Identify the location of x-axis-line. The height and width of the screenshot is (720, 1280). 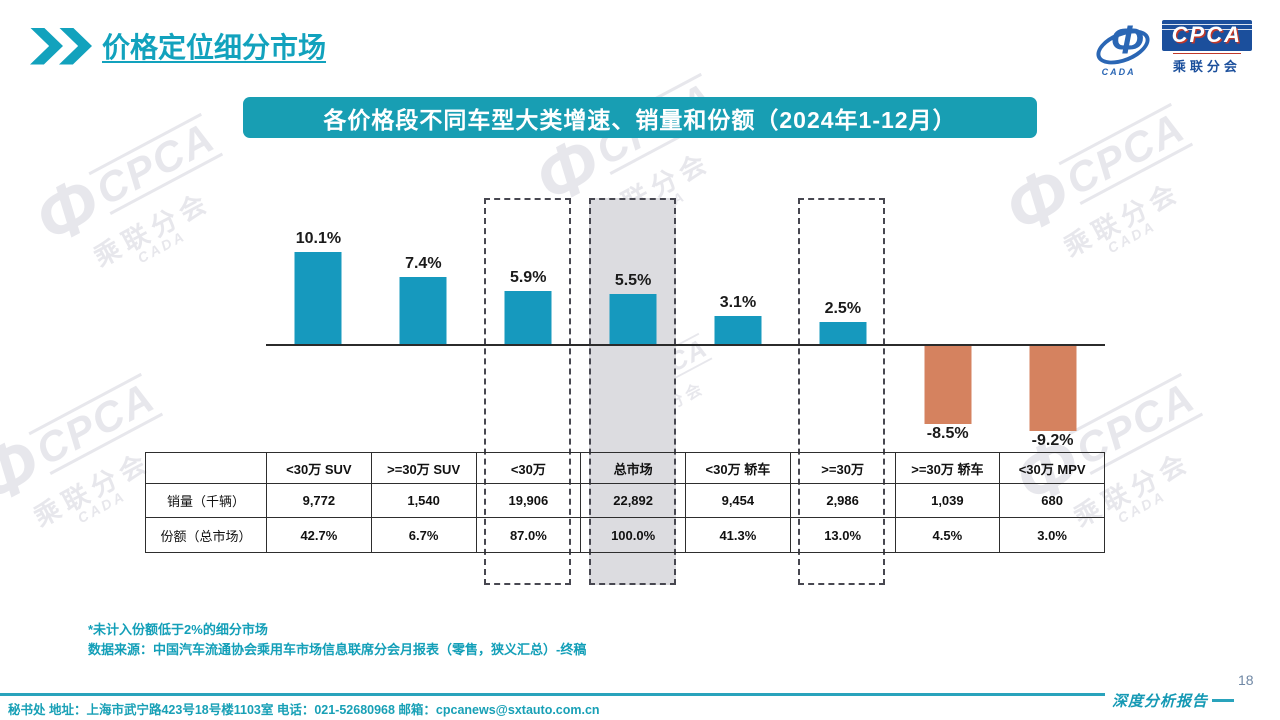
(685, 345).